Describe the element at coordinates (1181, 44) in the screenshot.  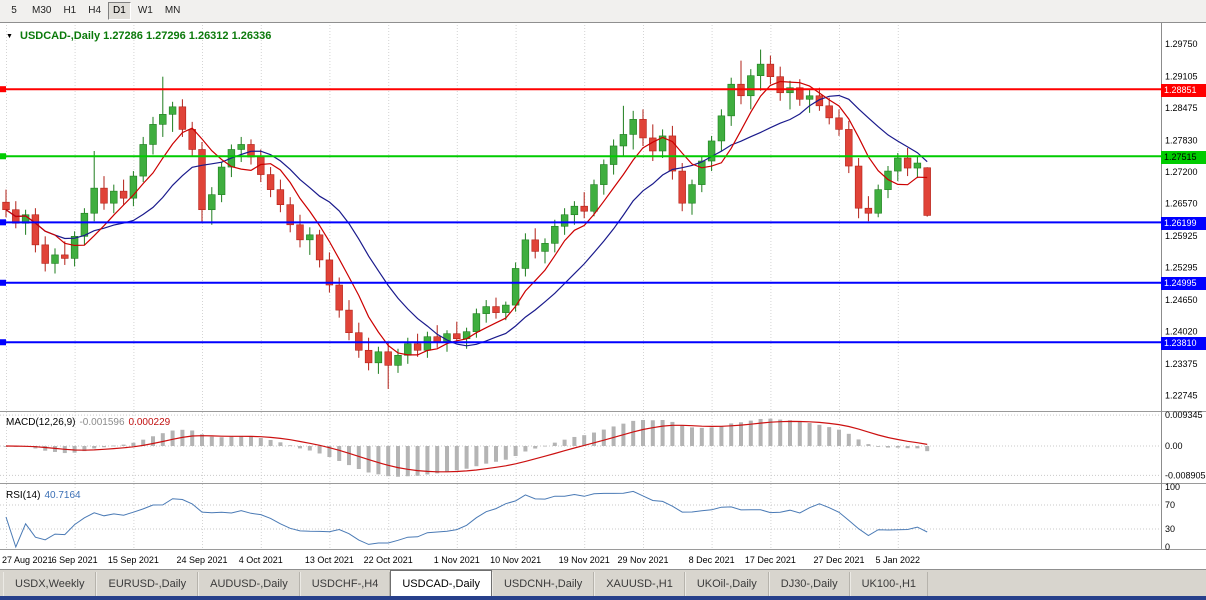
I see `price-axis-label: 1.29750` at that location.